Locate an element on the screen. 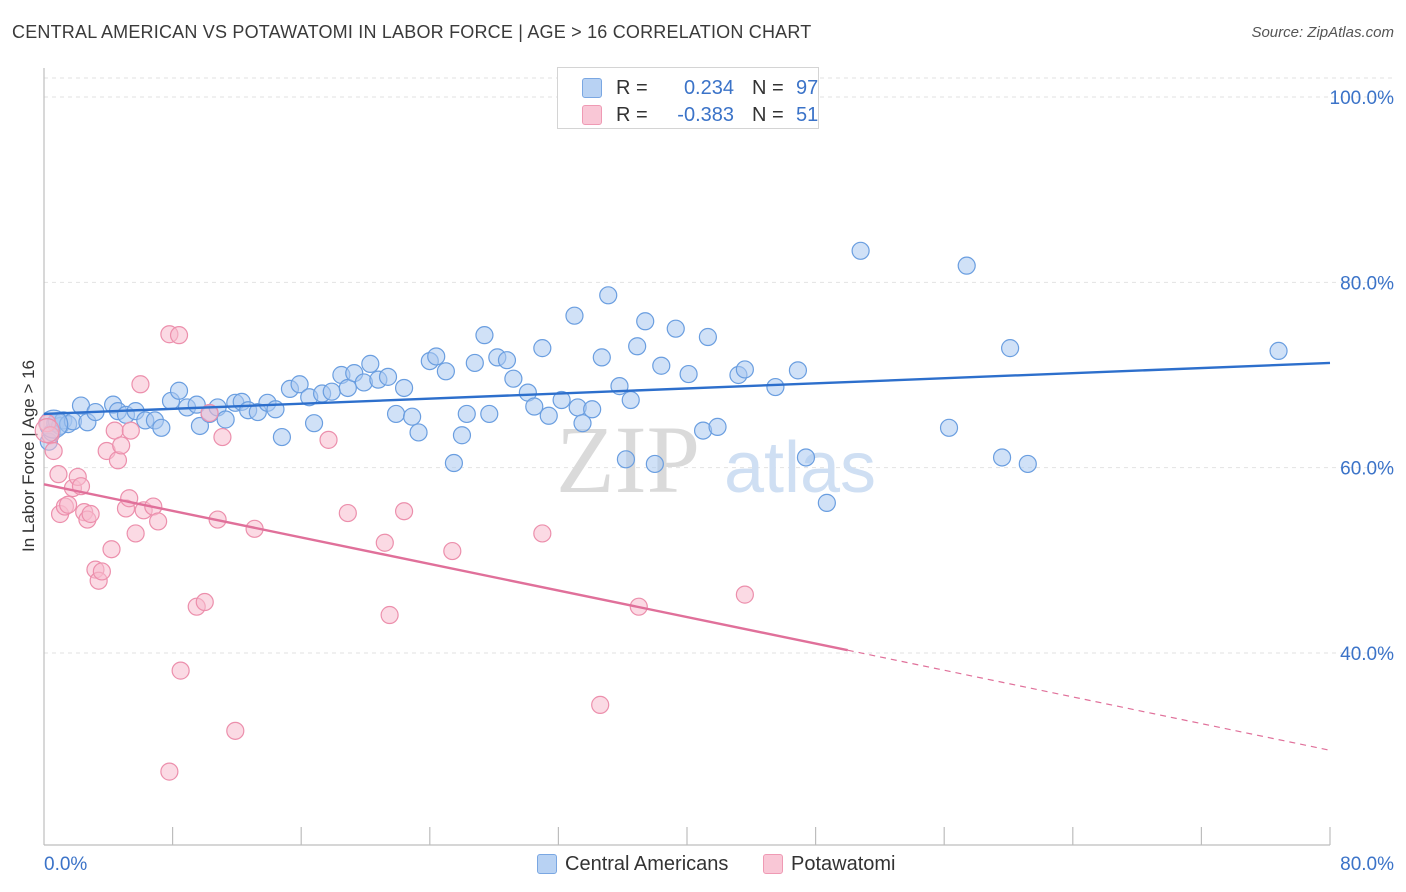 The width and height of the screenshot is (1406, 892). bottom-legend-label: Potawatomi is located at coordinates (843, 863).